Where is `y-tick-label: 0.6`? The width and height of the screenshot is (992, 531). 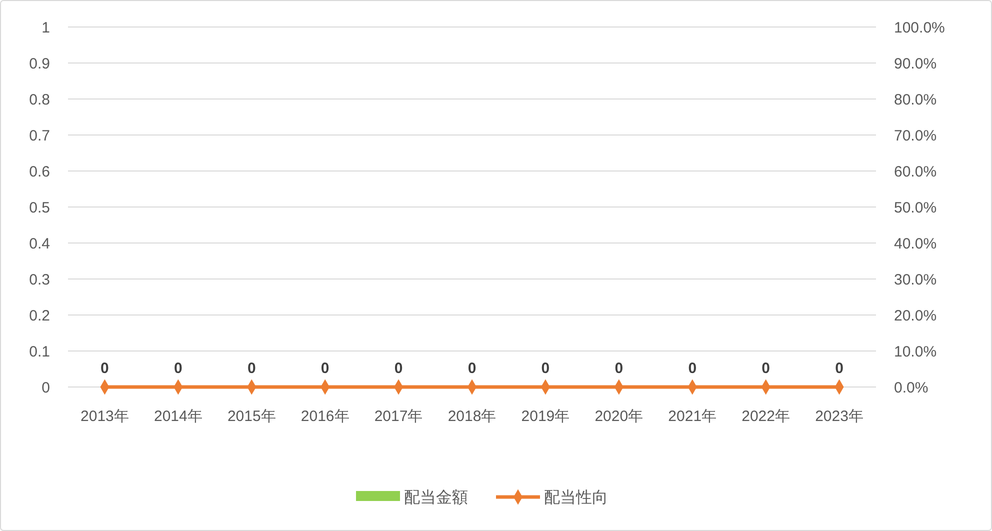 y-tick-label: 0.6 is located at coordinates (39, 171).